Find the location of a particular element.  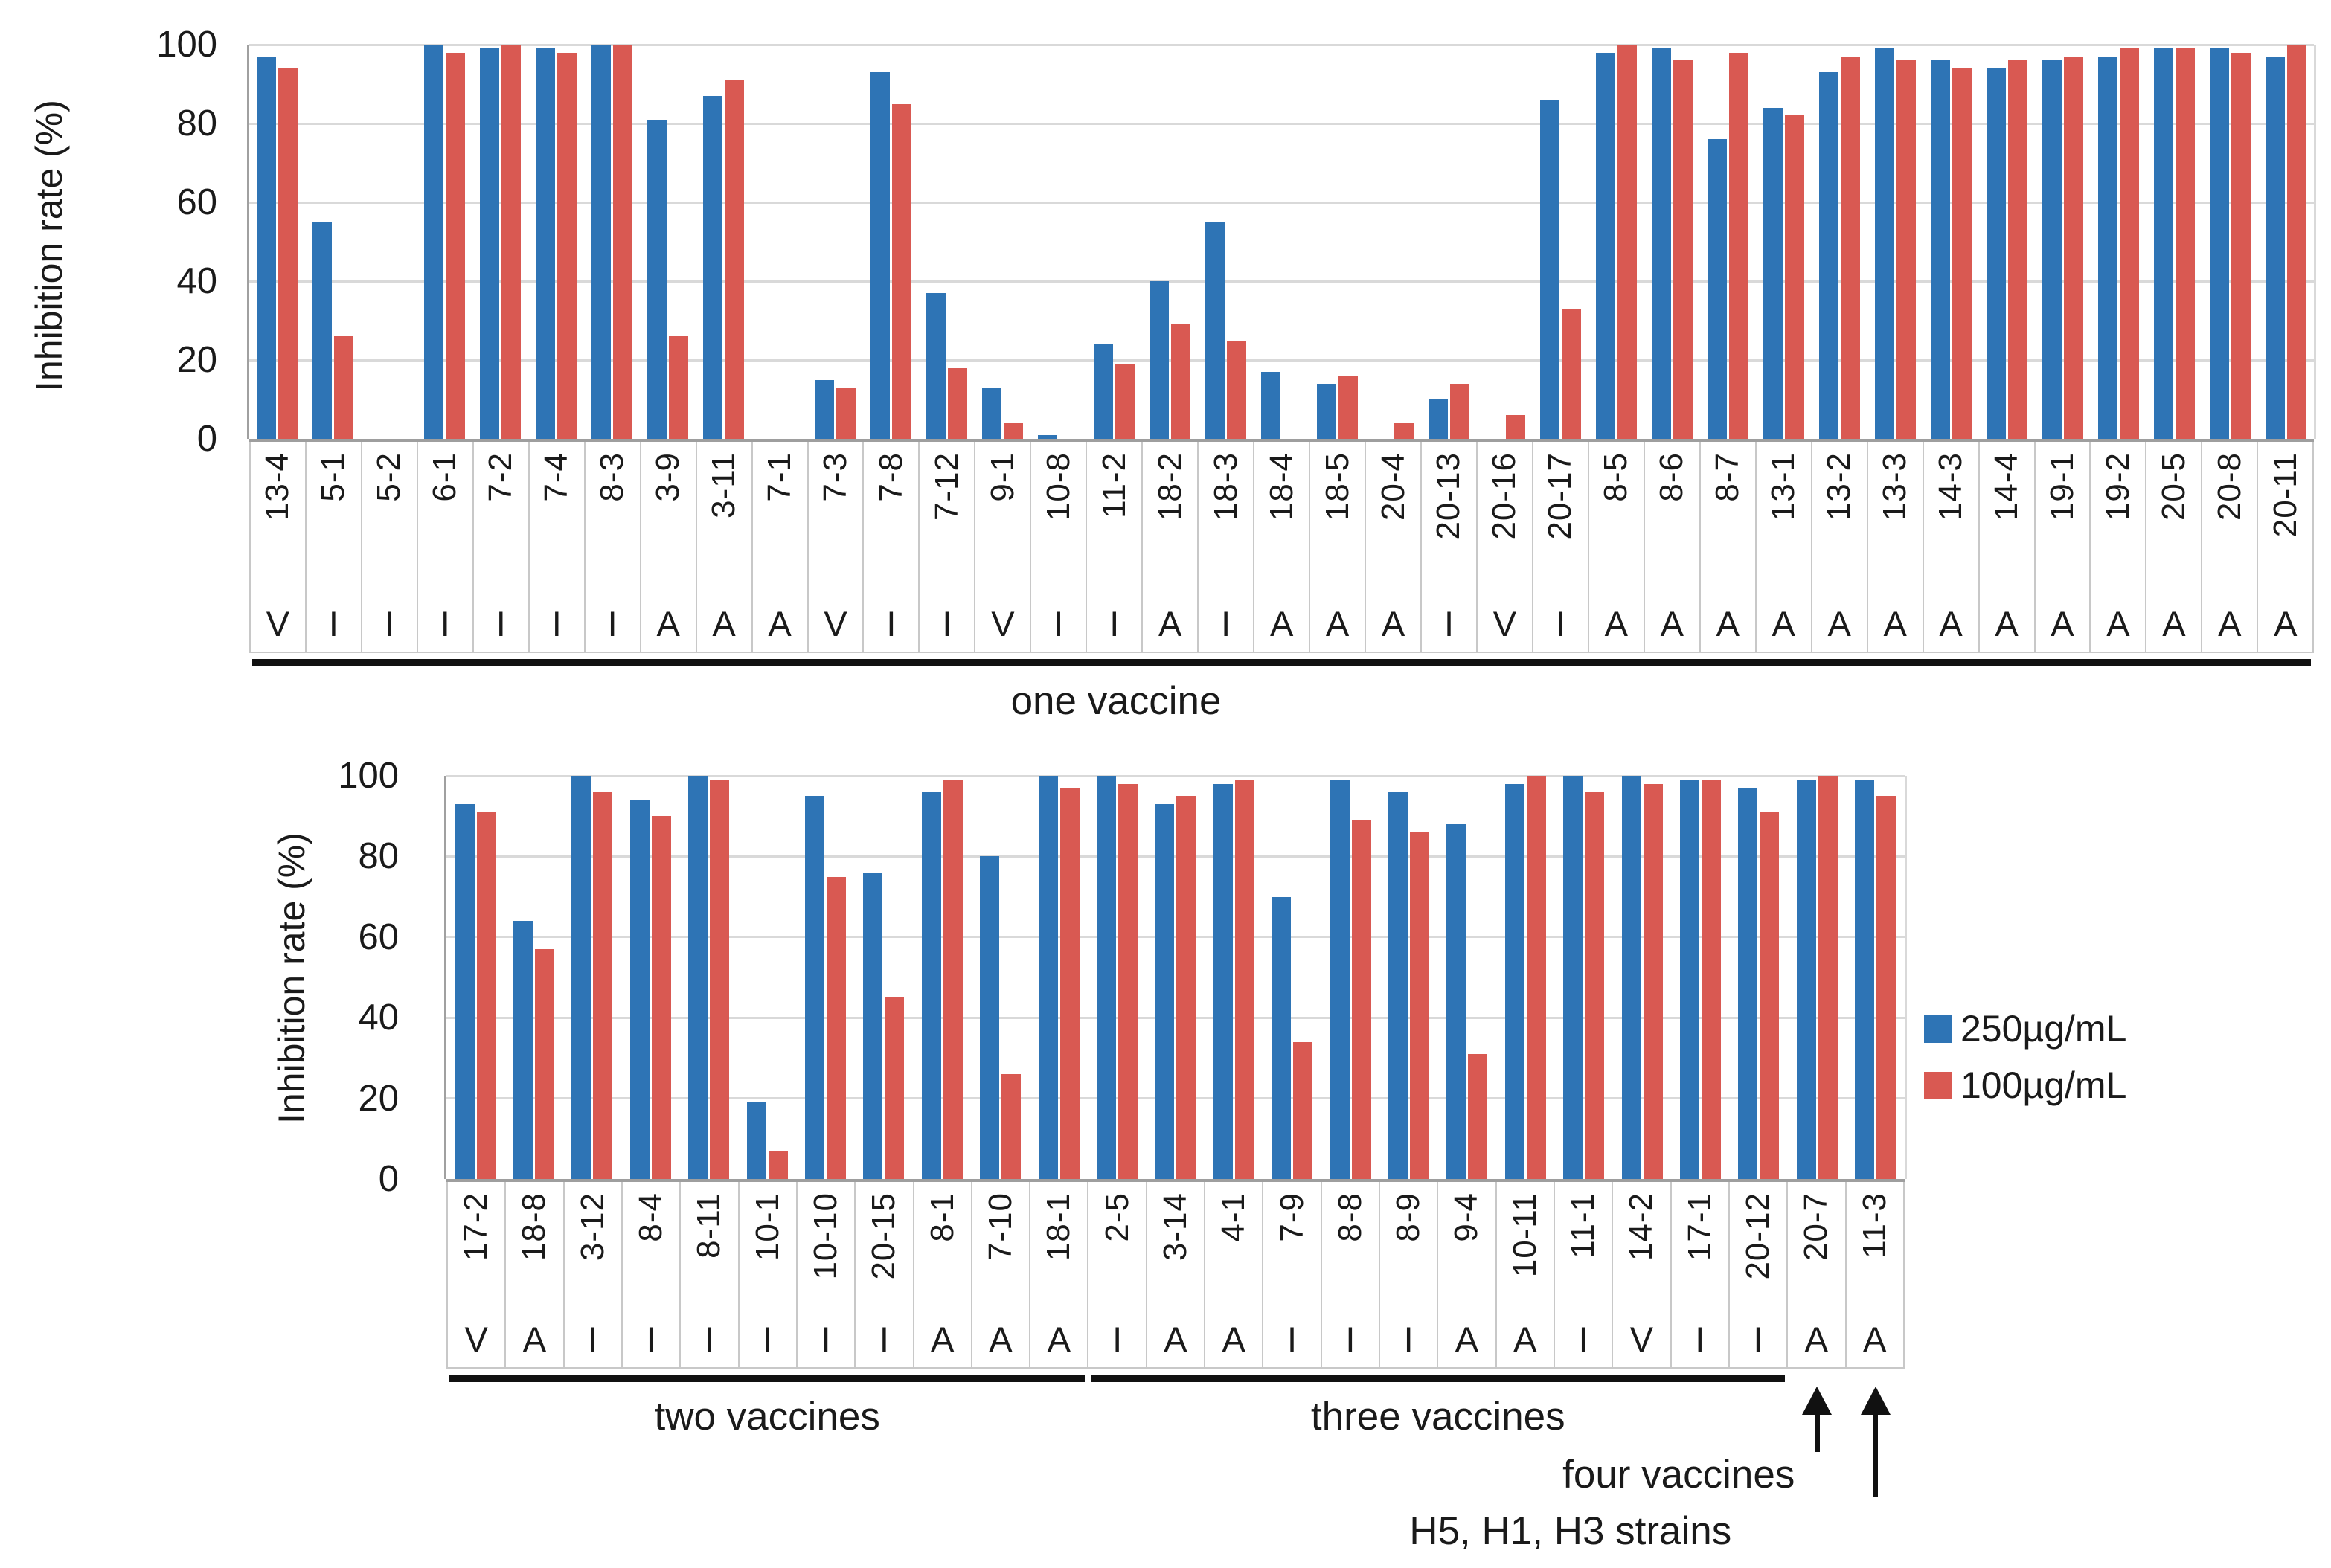

group-label: two vaccines is located at coordinates (767, 1417).